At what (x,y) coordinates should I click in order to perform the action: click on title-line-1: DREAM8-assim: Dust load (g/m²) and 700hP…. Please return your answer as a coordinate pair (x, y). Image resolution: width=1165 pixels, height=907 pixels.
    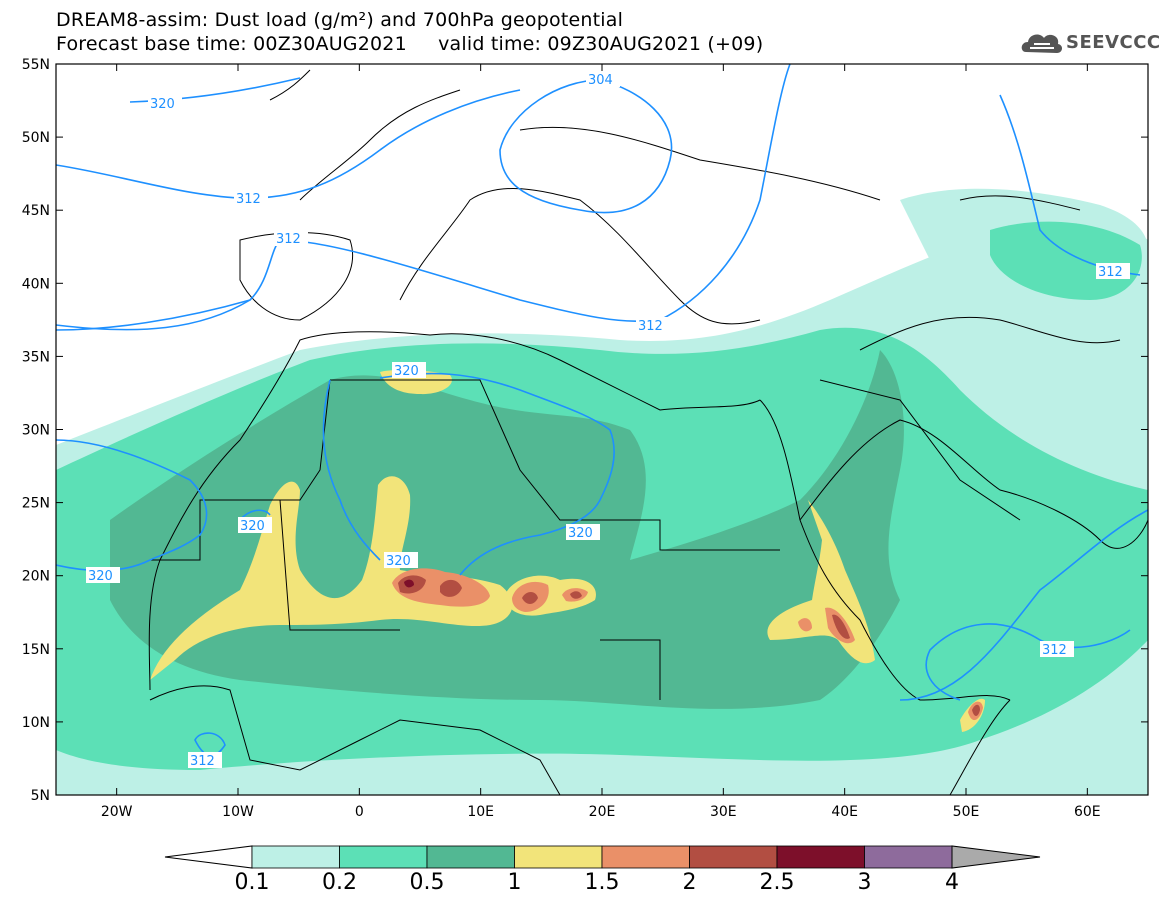
    Looking at the image, I should click on (340, 20).